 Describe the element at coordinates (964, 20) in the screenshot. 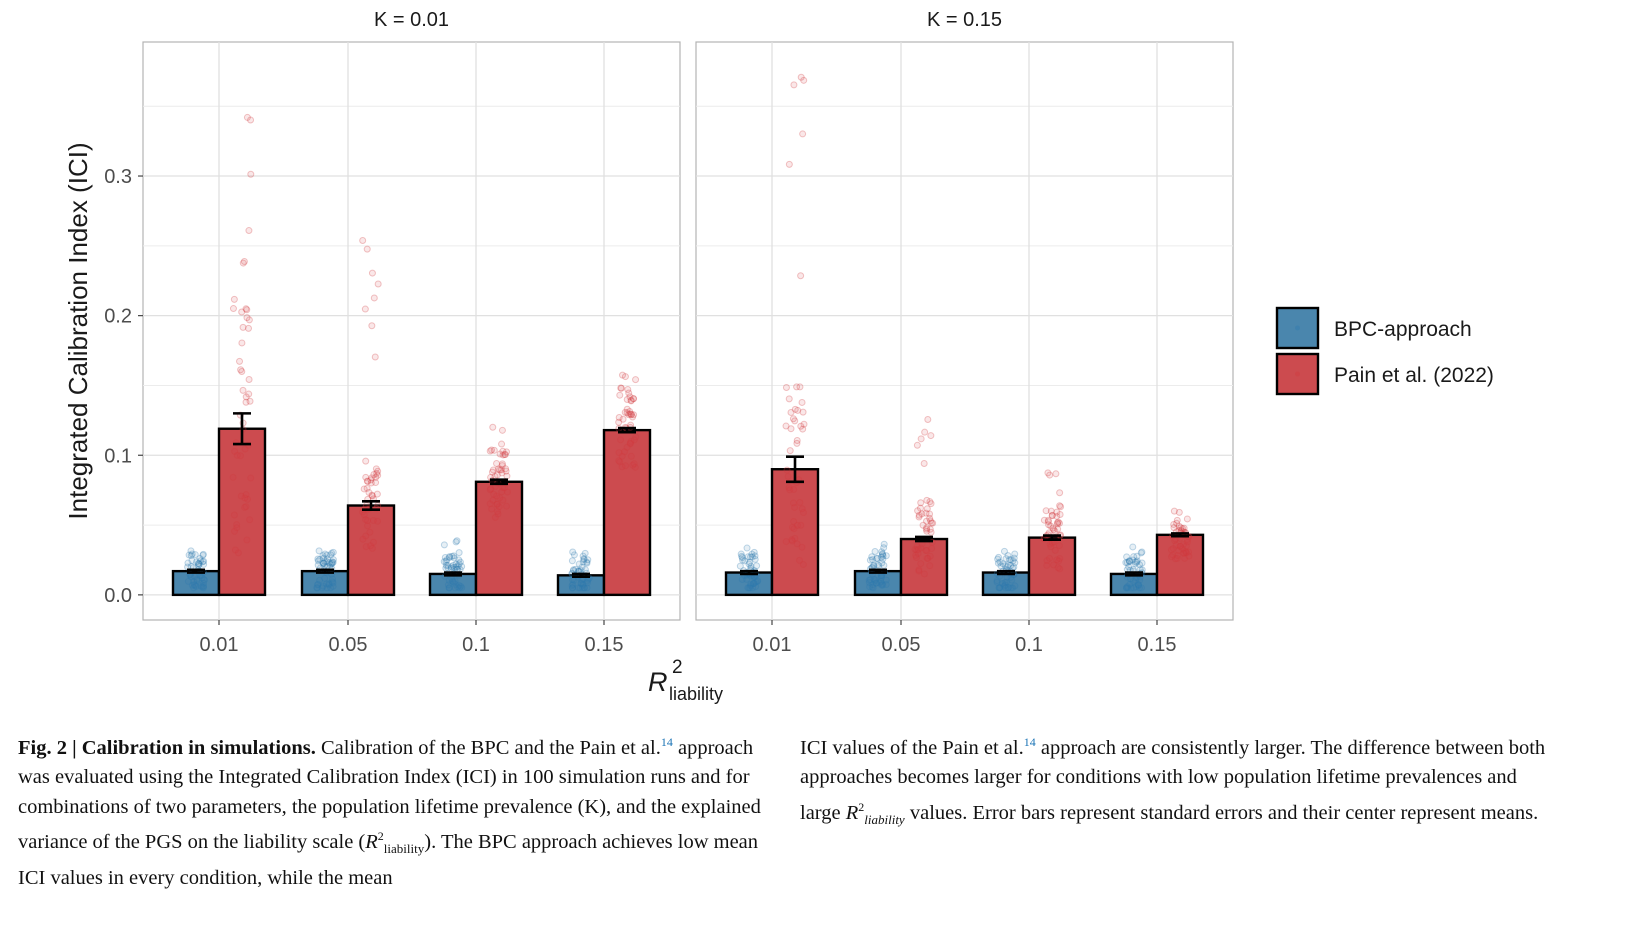

I see `facet-title: K = 0.15` at that location.